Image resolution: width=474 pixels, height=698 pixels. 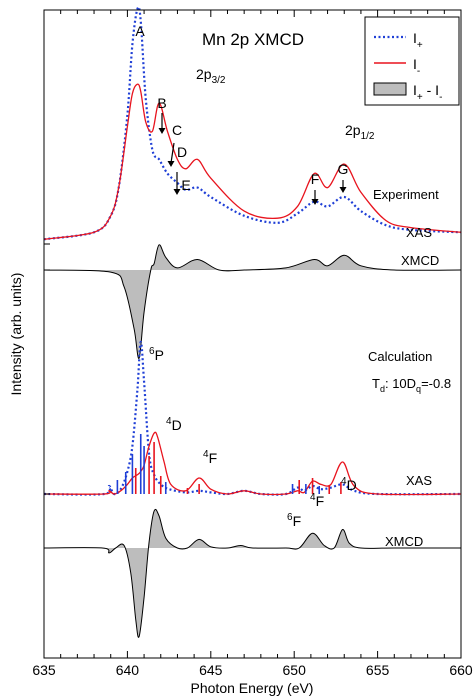 I want to click on x-tick-label: 635, so click(x=44, y=670).